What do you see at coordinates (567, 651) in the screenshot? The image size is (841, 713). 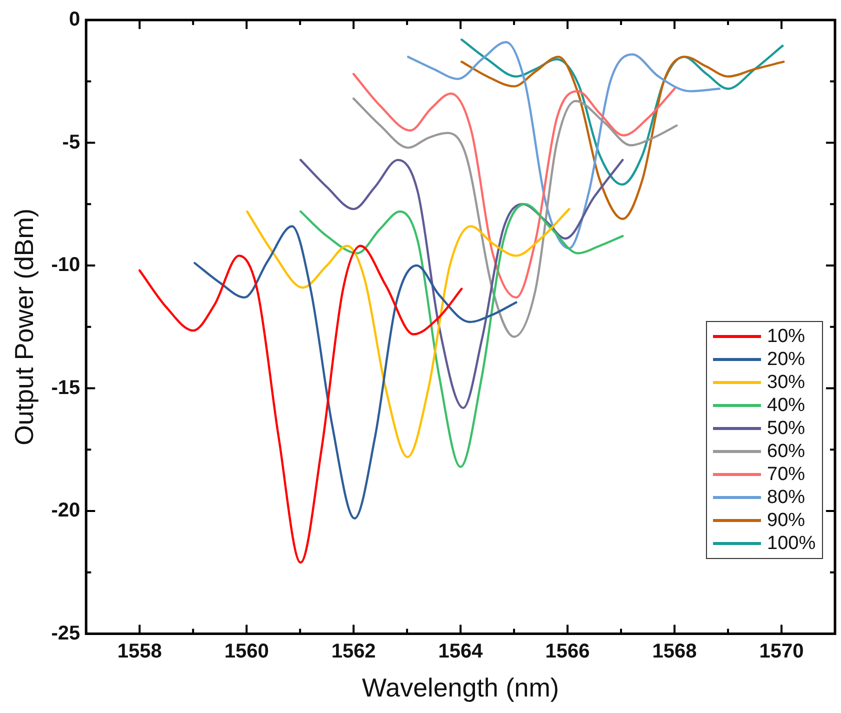 I see `x-tick-label: 1566` at bounding box center [567, 651].